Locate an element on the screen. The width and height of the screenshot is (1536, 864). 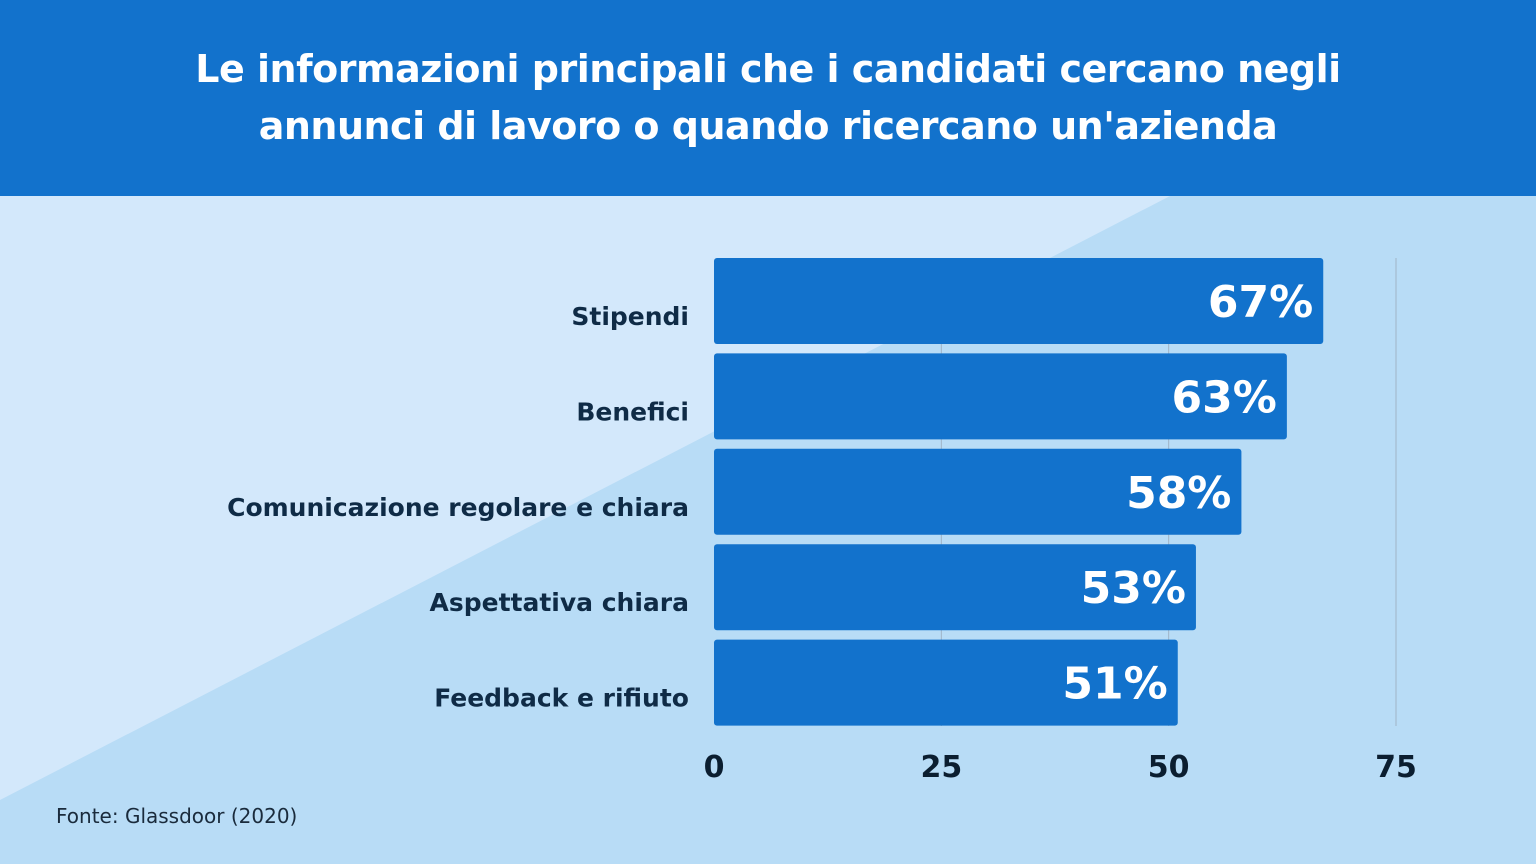
source-note: Fonte: Glassdoor (2020) is located at coordinates (177, 816).